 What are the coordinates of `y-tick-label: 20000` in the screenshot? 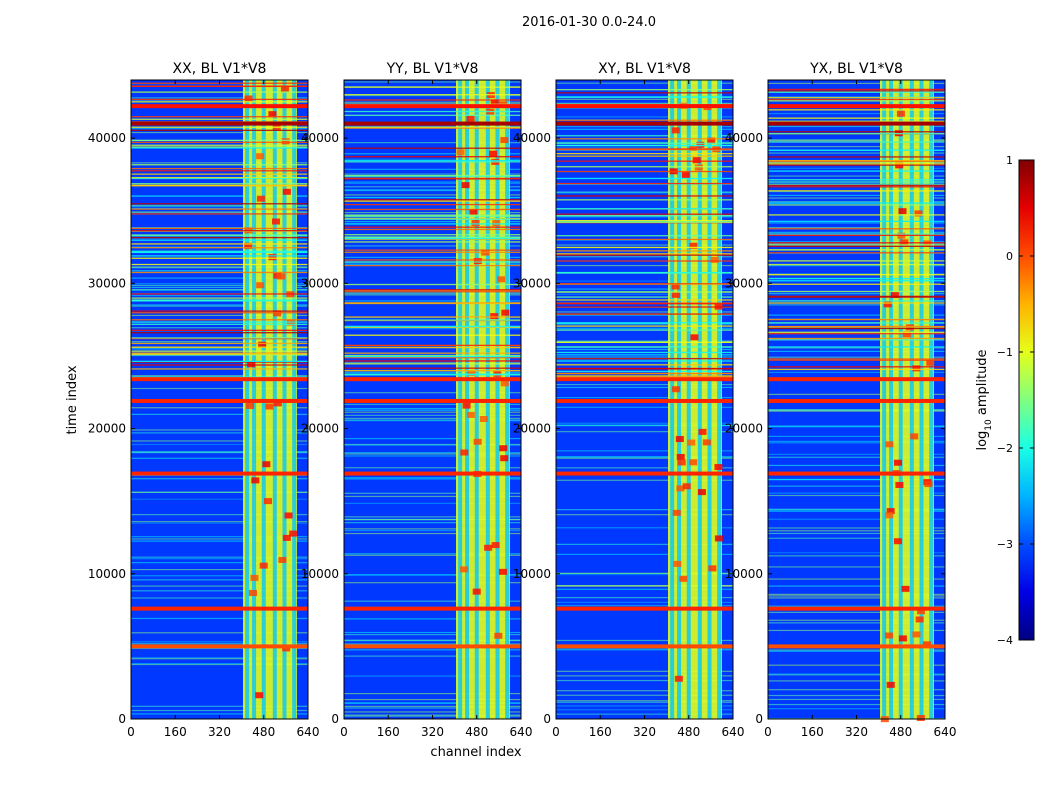 It's located at (107, 429).